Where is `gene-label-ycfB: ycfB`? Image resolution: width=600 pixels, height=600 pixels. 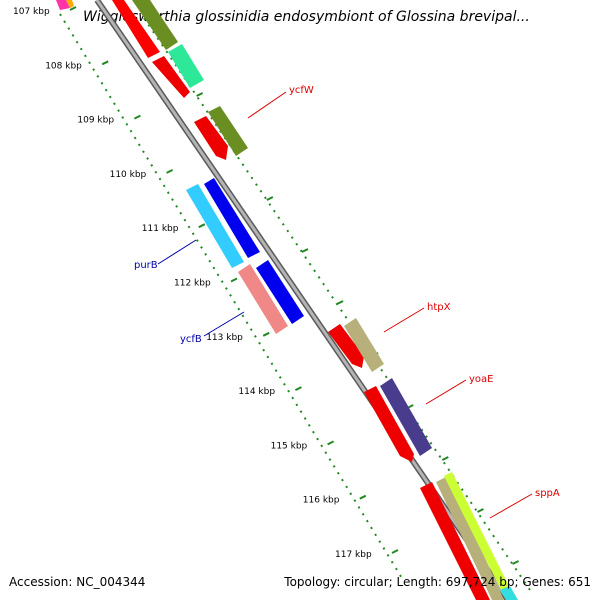 gene-label-ycfB: ycfB is located at coordinates (191, 339).